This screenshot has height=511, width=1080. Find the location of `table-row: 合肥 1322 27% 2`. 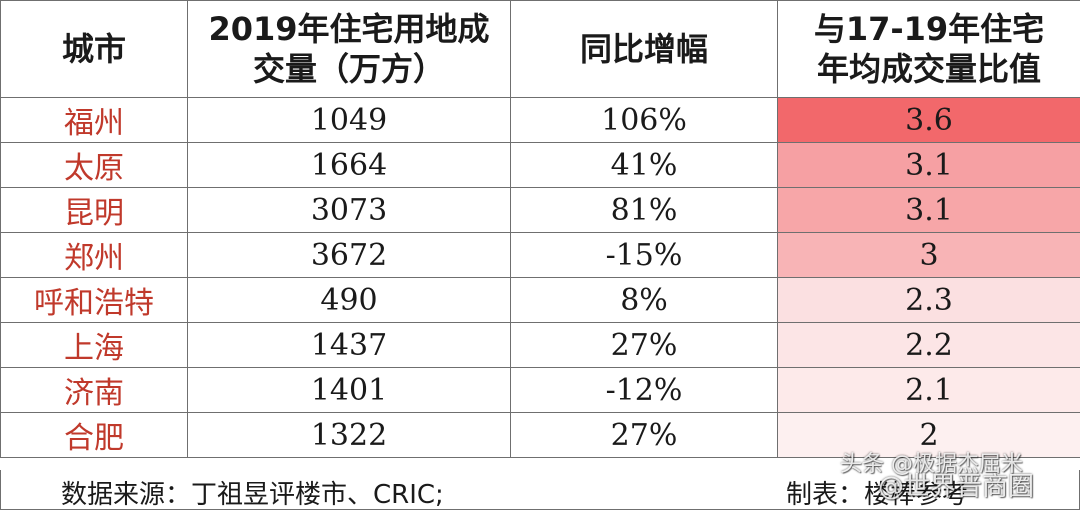

table-row: 合肥 1322 27% 2 is located at coordinates (540, 435).